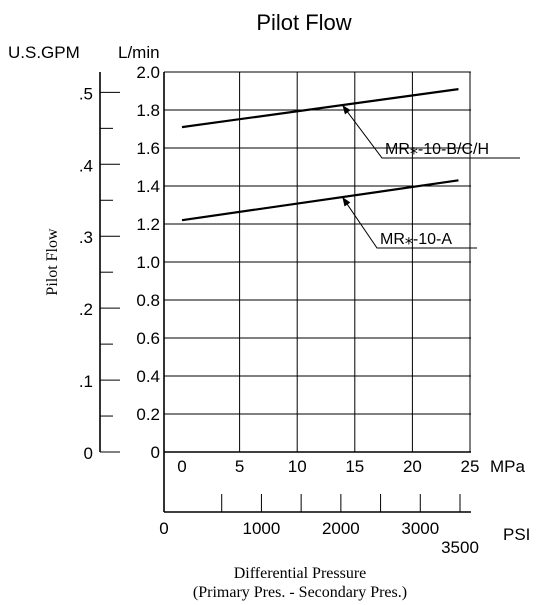  Describe the element at coordinates (86, 381) in the screenshot. I see `gpm-tick-label: .1` at that location.